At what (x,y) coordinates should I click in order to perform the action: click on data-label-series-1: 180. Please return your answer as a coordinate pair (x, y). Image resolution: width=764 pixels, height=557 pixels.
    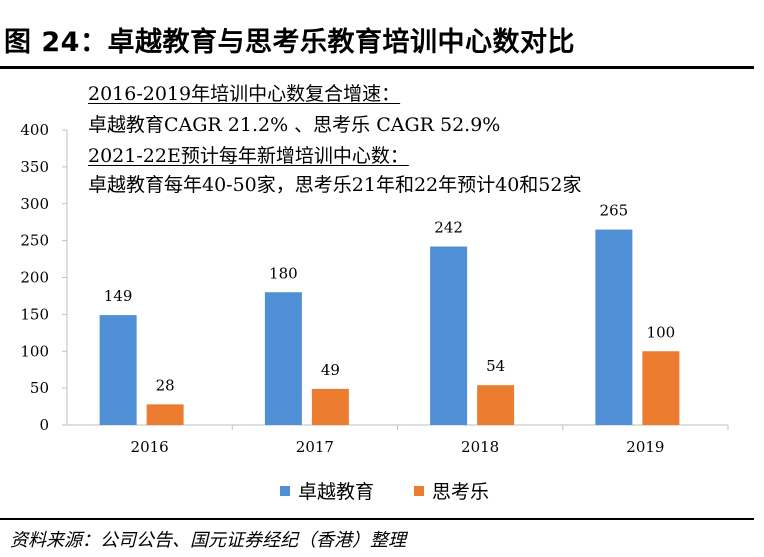
    Looking at the image, I should click on (283, 273).